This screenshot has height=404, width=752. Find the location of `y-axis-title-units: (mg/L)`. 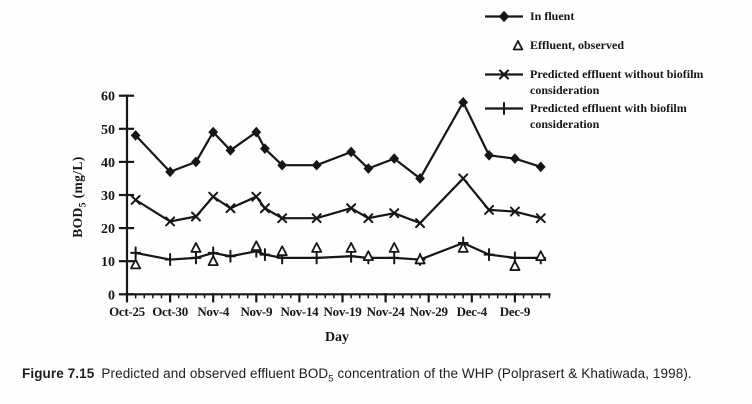

y-axis-title-units: (mg/L) is located at coordinates (77, 179).